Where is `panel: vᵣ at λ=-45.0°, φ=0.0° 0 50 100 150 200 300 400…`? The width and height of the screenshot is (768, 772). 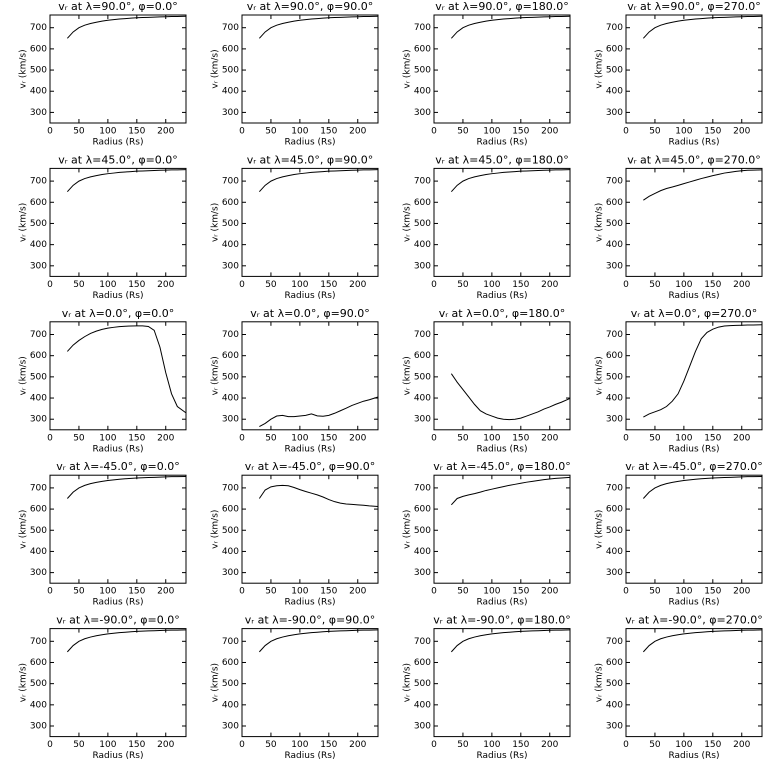 panel: vᵣ at λ=-45.0°, φ=0.0° 0 50 100 150 200 300 400… is located at coordinates (103, 534).